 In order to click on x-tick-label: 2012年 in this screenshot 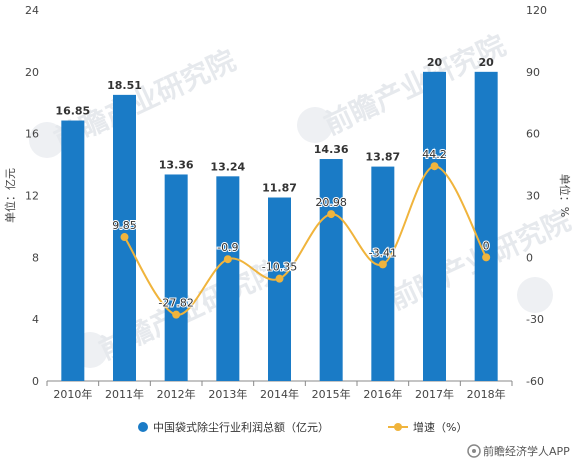, I will do `click(176, 394)`.